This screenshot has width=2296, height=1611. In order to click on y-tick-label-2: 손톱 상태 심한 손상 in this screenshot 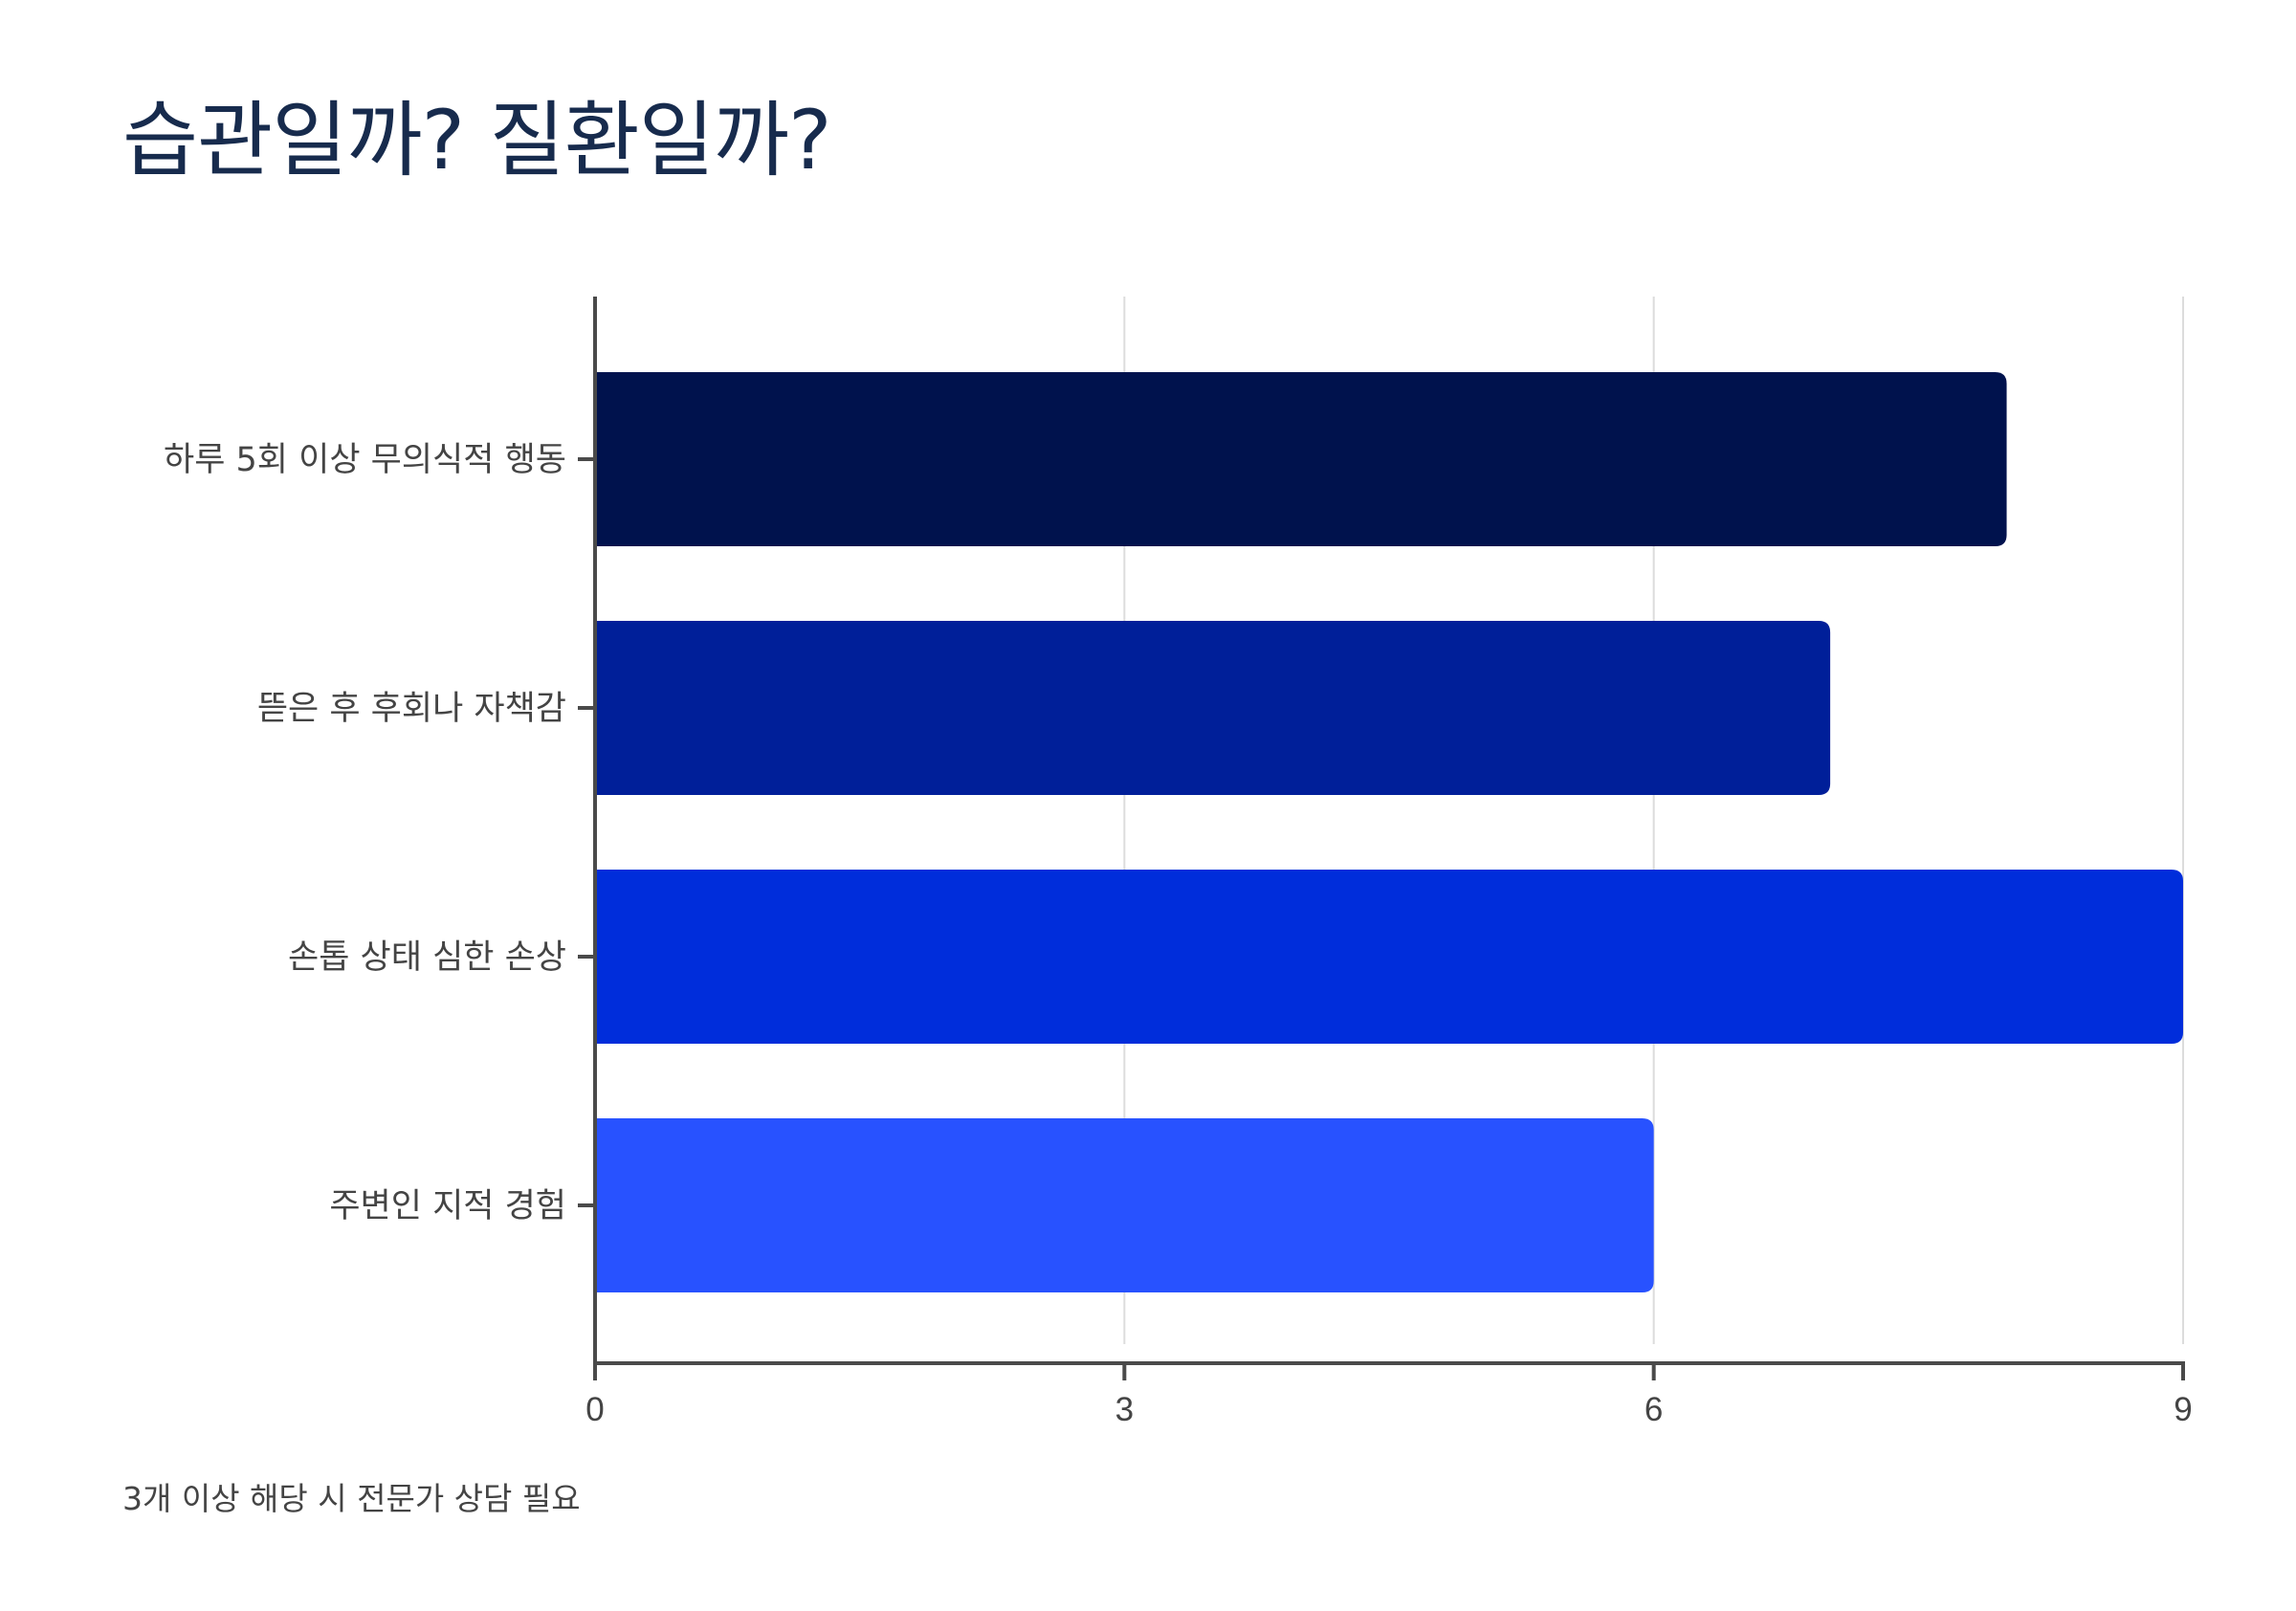, I will do `click(427, 957)`.